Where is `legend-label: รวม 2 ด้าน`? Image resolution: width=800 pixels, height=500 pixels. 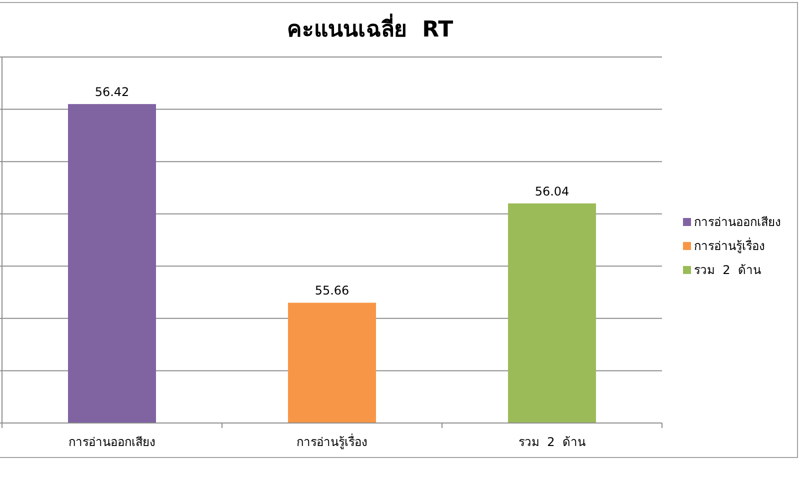
legend-label: รวม 2 ด้าน is located at coordinates (727, 270).